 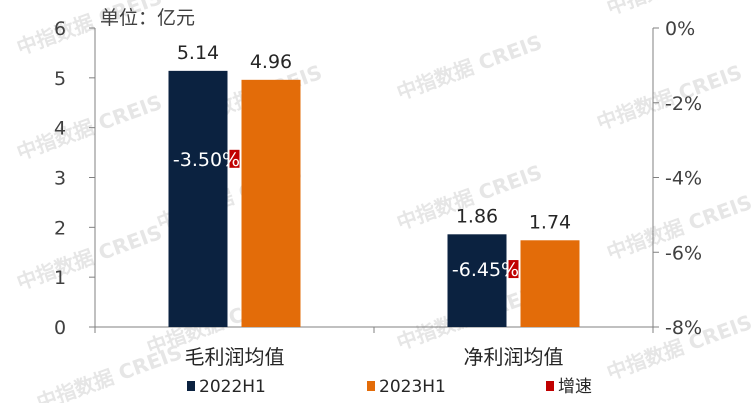 What do you see at coordinates (60, 129) in the screenshot?
I see `left-tick-label: 4` at bounding box center [60, 129].